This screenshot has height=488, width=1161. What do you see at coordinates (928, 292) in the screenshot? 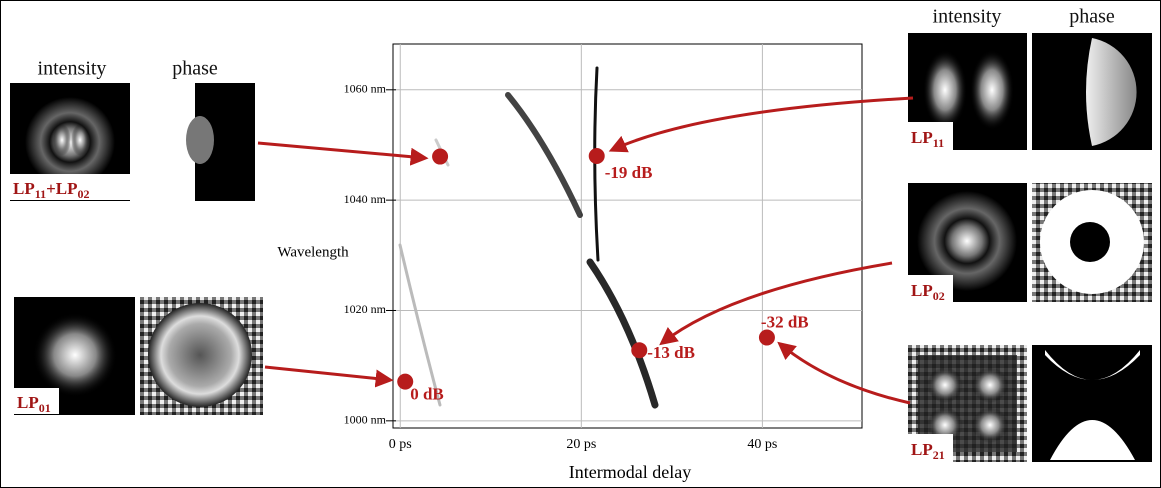
I see `mode-label: LP02` at bounding box center [928, 292].